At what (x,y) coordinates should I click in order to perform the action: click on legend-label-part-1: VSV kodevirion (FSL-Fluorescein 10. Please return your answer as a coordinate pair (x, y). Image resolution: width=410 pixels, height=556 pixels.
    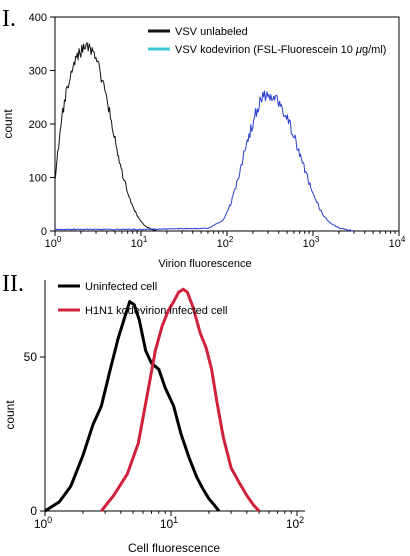
    Looking at the image, I should click on (265, 50).